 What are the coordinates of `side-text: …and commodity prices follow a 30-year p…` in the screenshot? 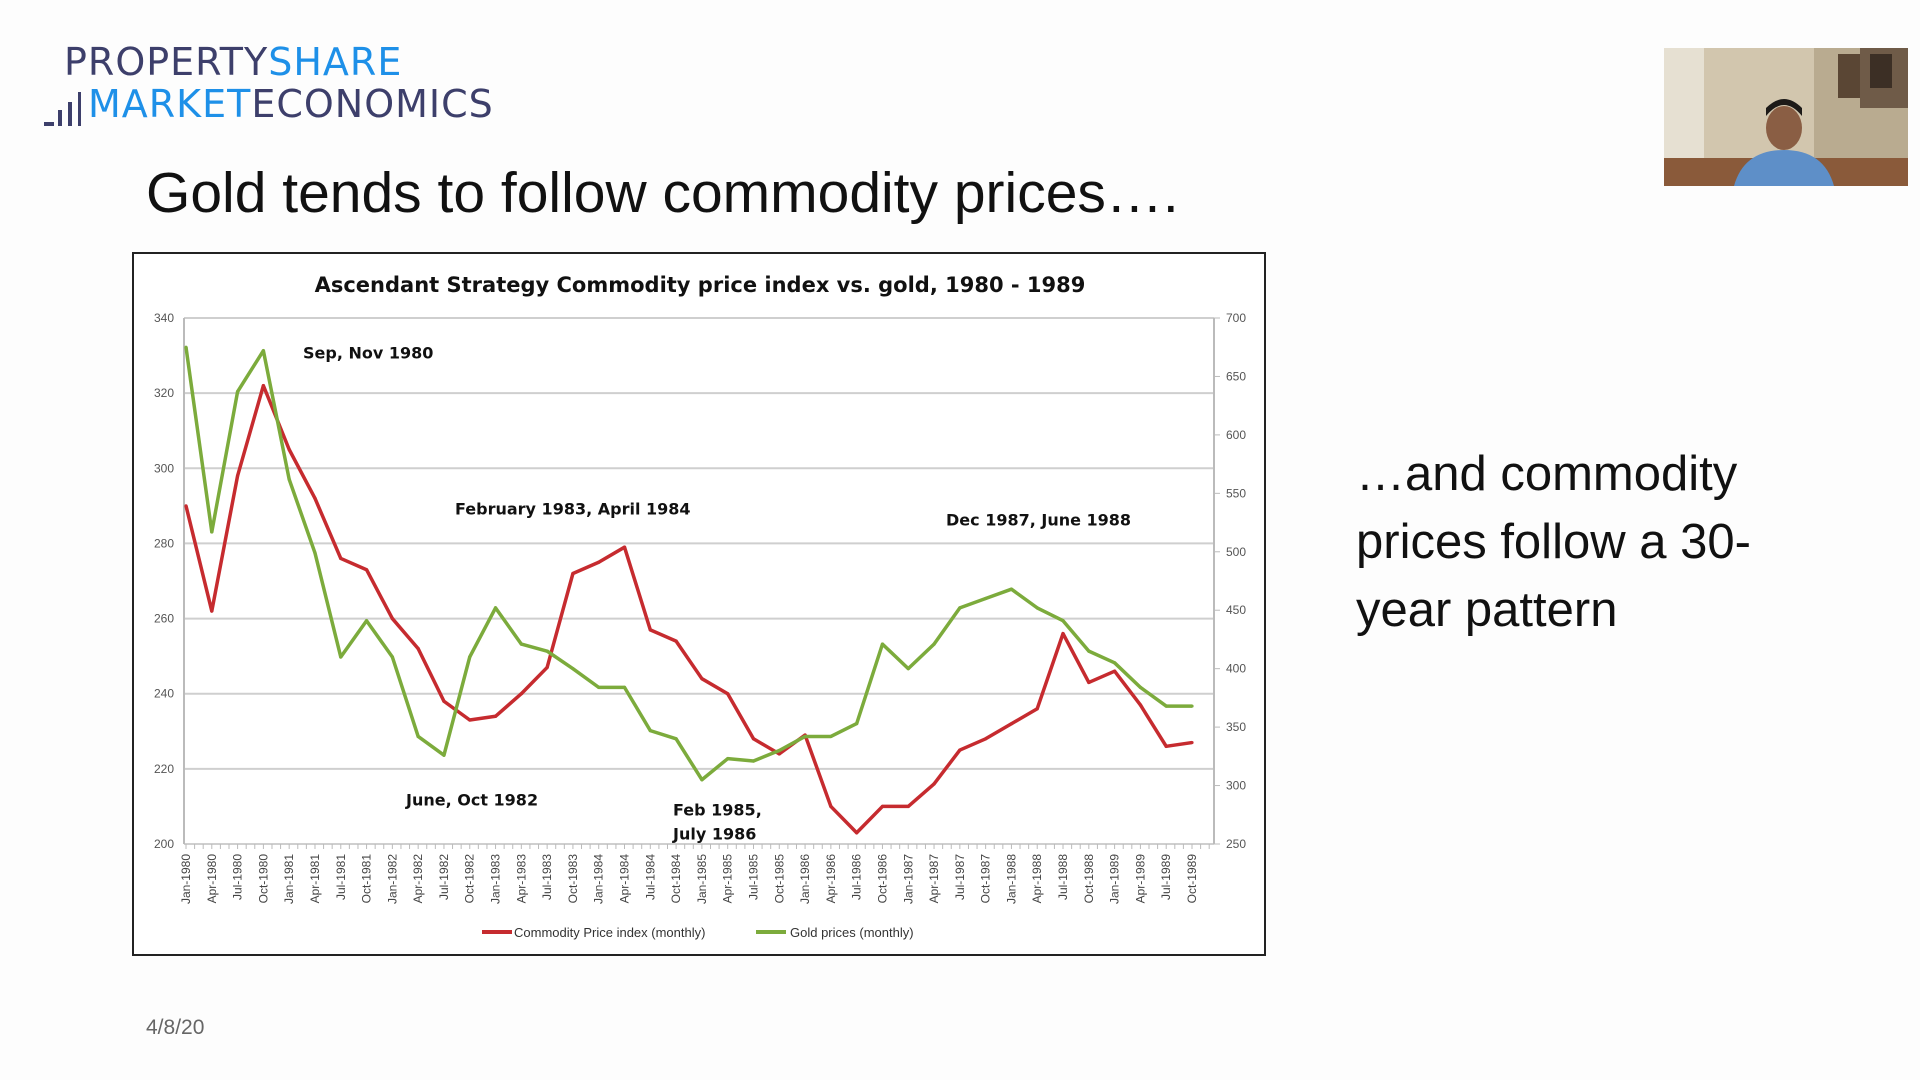 It's located at (1553, 542).